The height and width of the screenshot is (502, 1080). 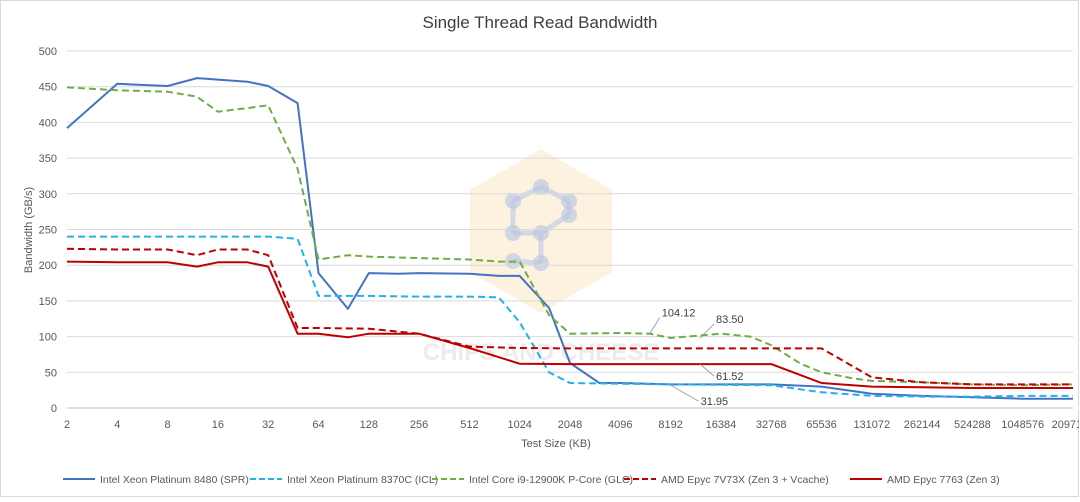 What do you see at coordinates (679, 314) in the screenshot?
I see `callout-label: 104.12` at bounding box center [679, 314].